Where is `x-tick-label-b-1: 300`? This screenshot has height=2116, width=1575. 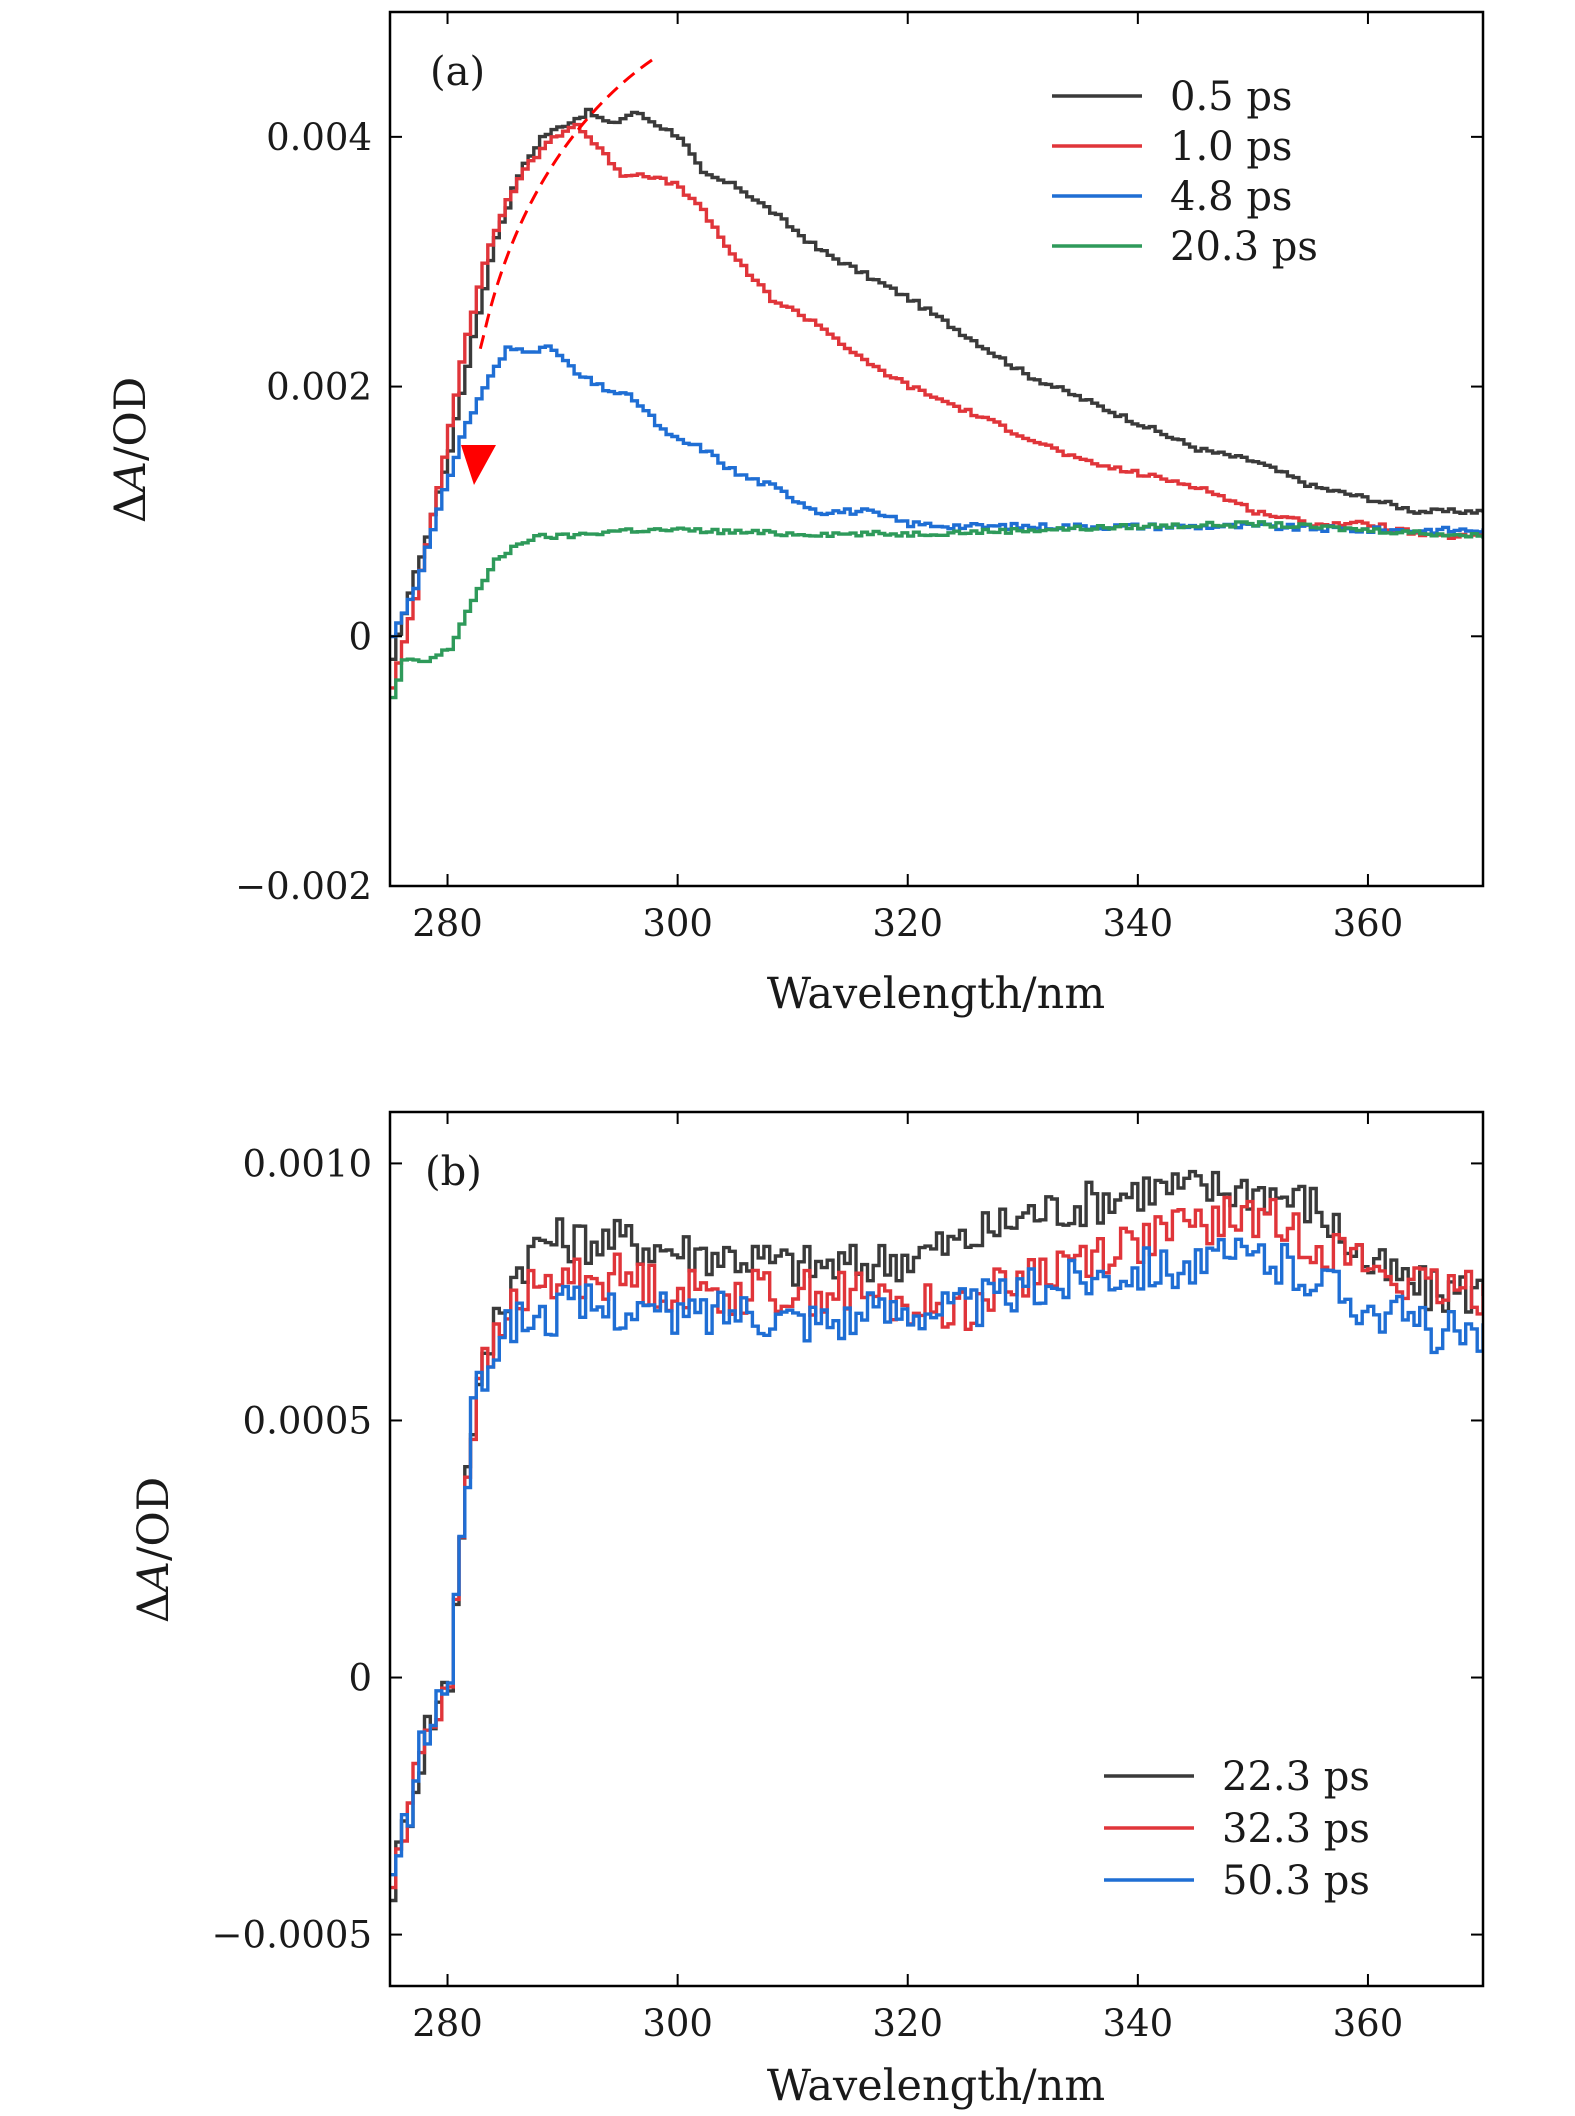
x-tick-label-b-1: 300 is located at coordinates (677, 2023).